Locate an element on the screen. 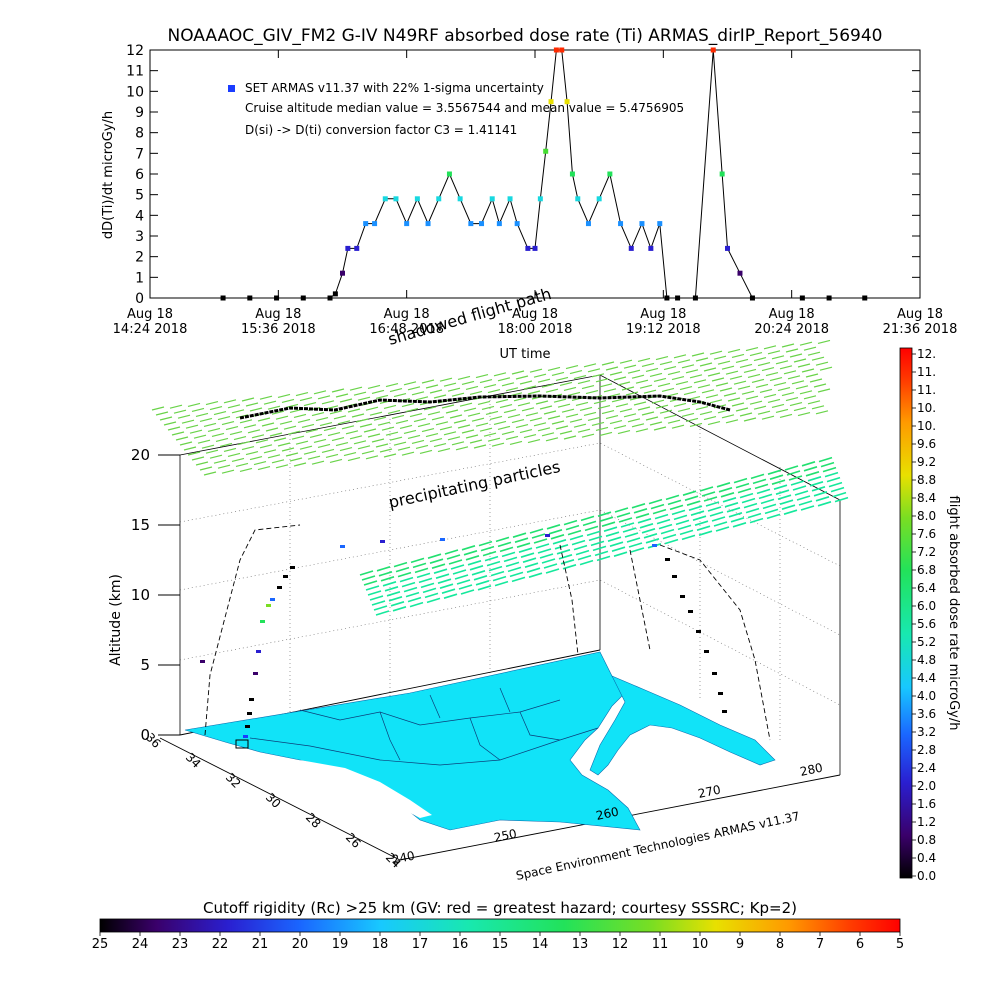 This screenshot has height=1000, width=1000. rc-tick-label: 13 is located at coordinates (580, 944).